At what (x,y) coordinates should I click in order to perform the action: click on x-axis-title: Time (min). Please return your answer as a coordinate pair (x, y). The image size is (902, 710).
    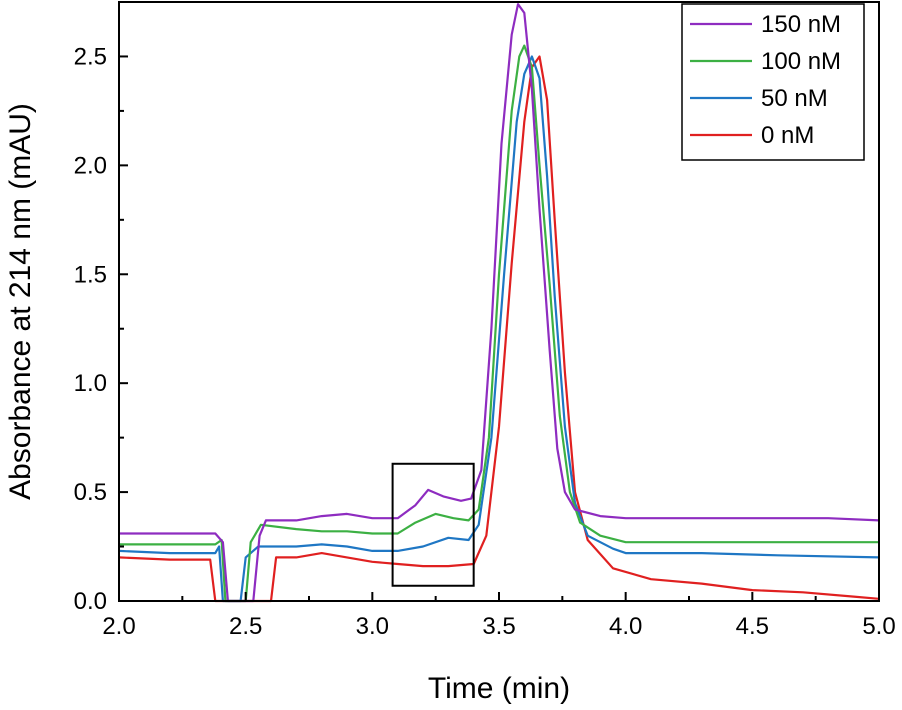
    Looking at the image, I should click on (499, 688).